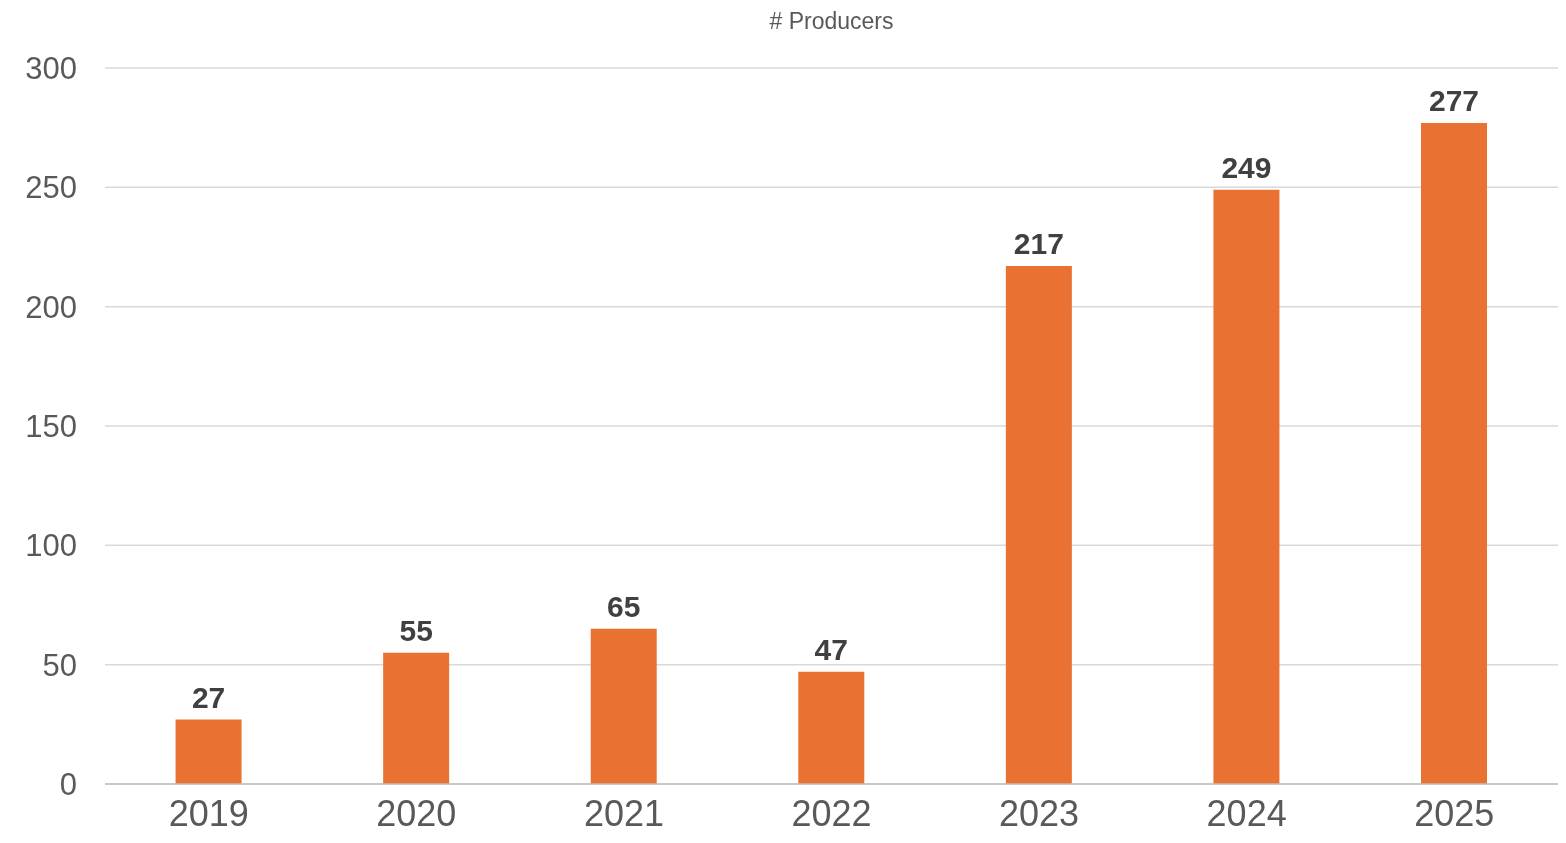  What do you see at coordinates (623, 813) in the screenshot?
I see `x-tick-label: 2021` at bounding box center [623, 813].